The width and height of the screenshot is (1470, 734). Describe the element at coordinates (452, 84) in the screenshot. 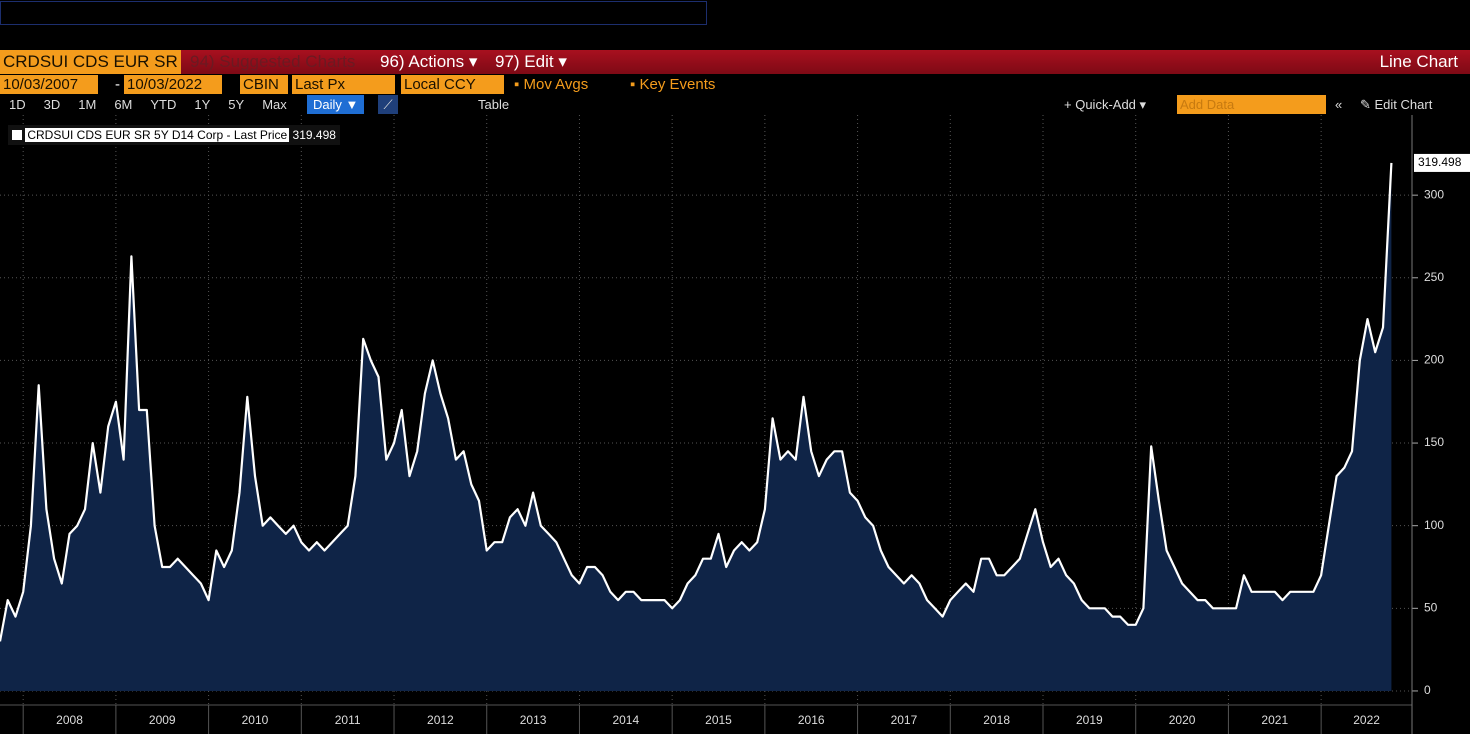

I see `currency: Local CCY` at that location.